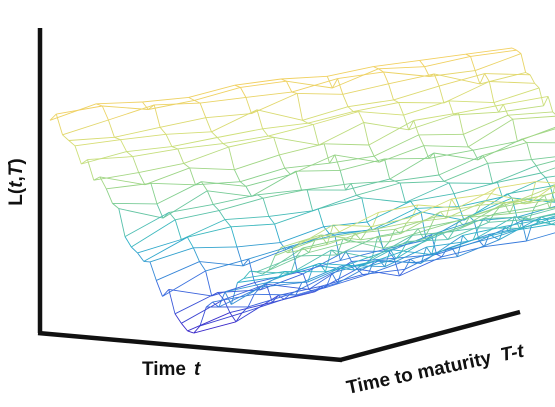  What do you see at coordinates (16, 181) in the screenshot?
I see `z-axis-label: L(t,T)` at bounding box center [16, 181].